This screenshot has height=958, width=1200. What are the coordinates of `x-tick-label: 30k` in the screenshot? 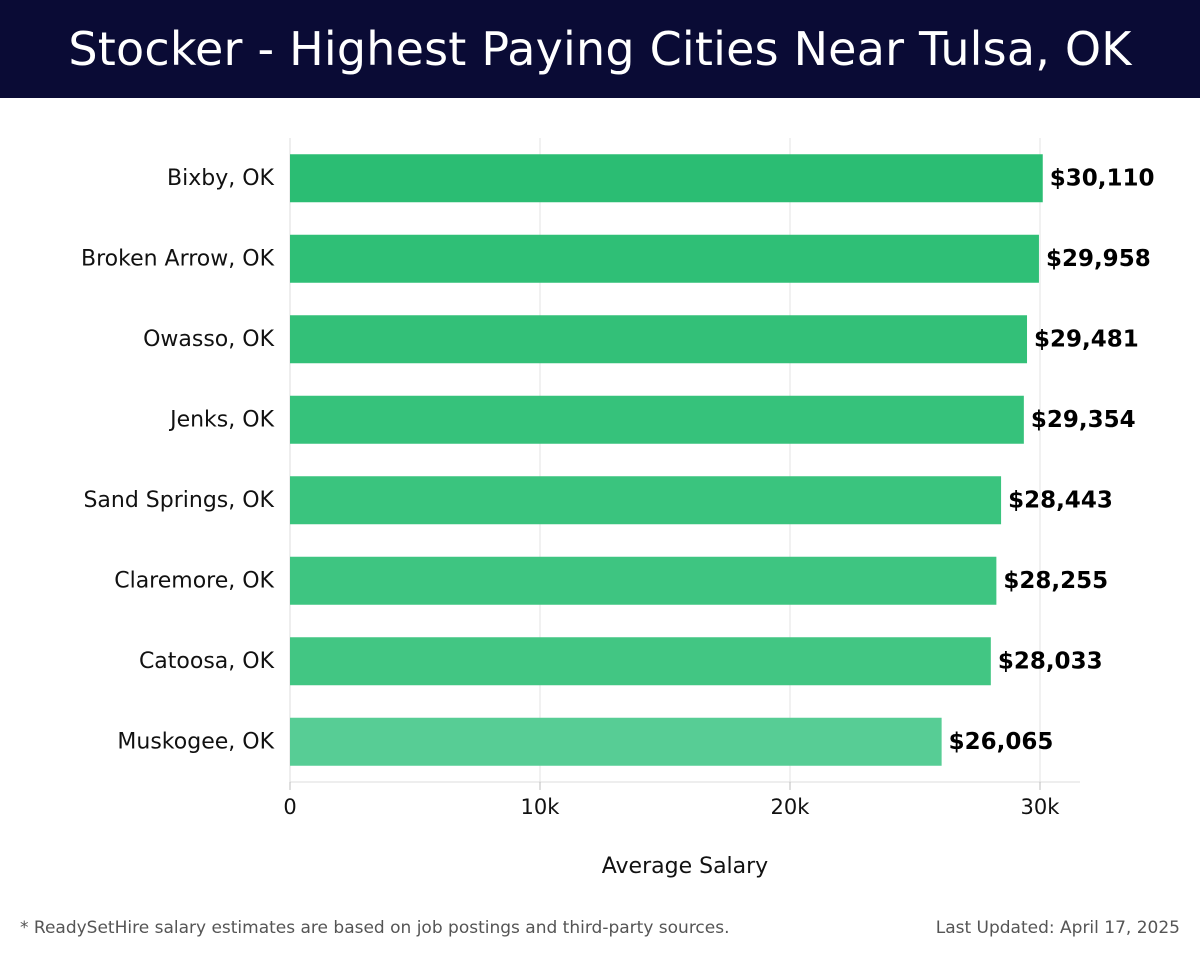 It's located at (1041, 807).